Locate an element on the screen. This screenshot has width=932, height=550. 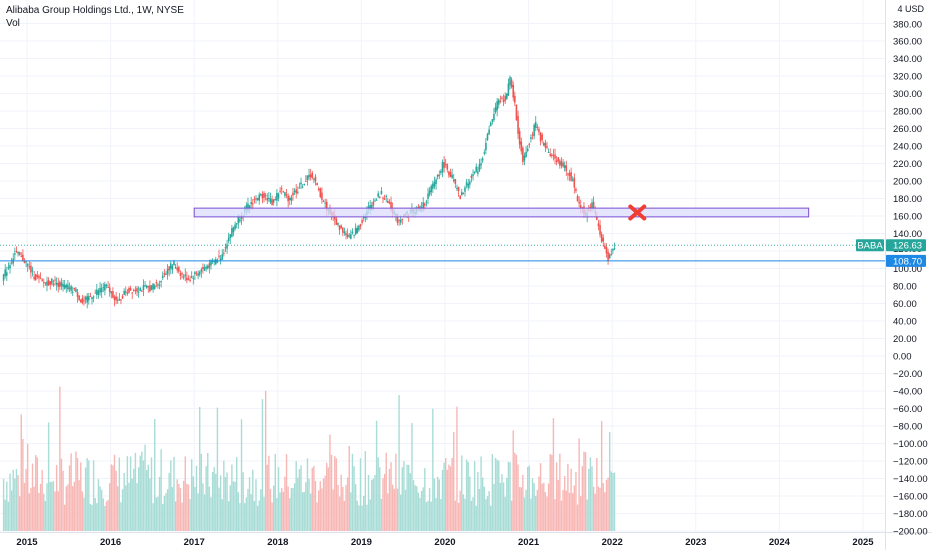
y-tick-label: −180.00 is located at coordinates (910, 514).